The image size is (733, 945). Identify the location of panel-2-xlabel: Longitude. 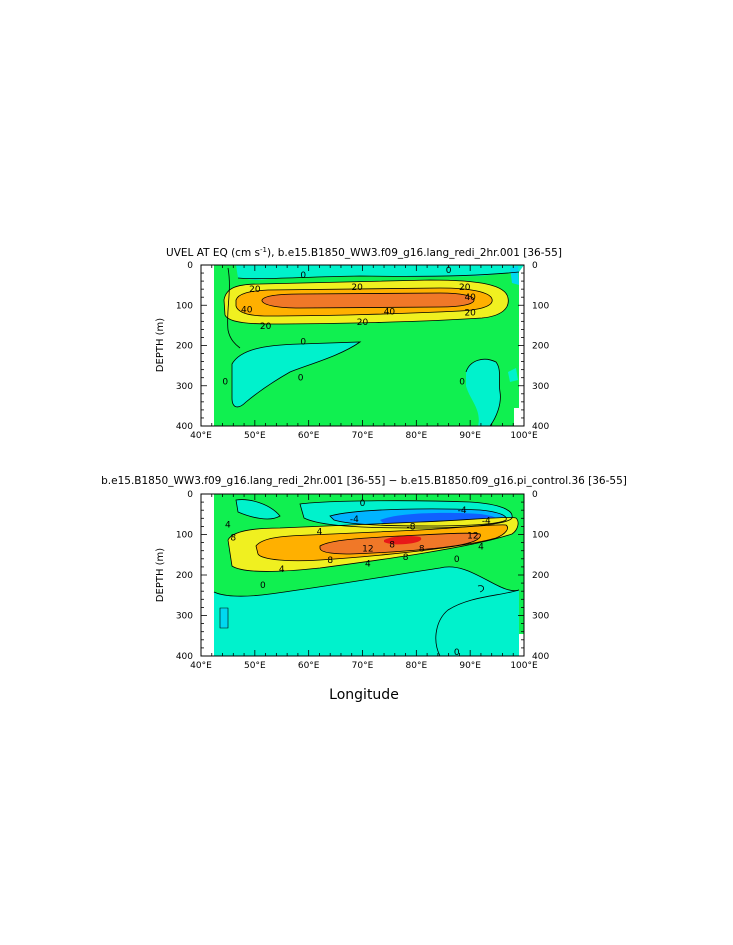
(364, 695).